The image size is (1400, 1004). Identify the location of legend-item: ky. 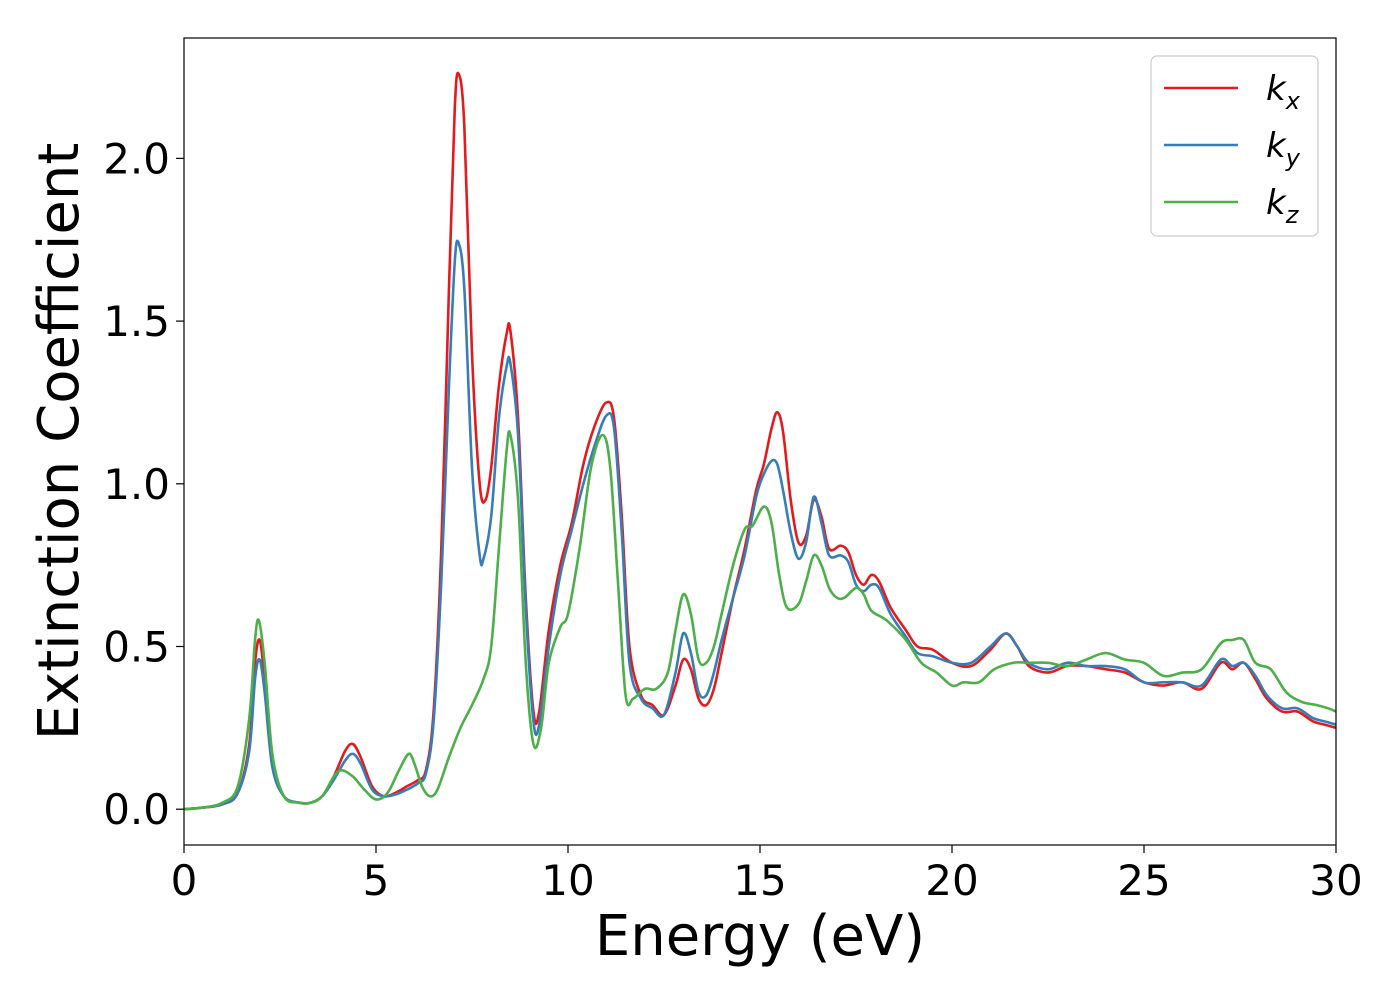
(1232, 149).